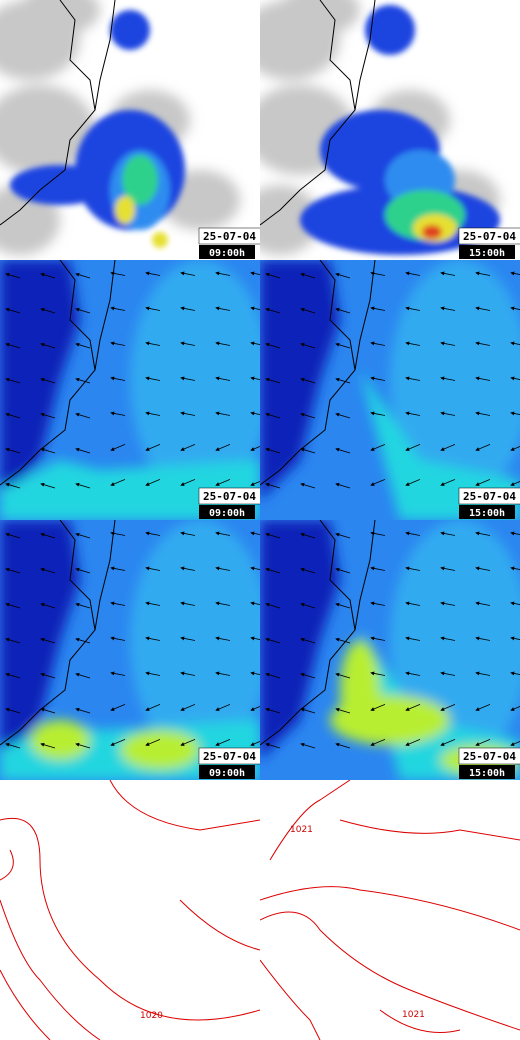  Describe the element at coordinates (229, 756) in the screenshot. I see `date-box` at that location.